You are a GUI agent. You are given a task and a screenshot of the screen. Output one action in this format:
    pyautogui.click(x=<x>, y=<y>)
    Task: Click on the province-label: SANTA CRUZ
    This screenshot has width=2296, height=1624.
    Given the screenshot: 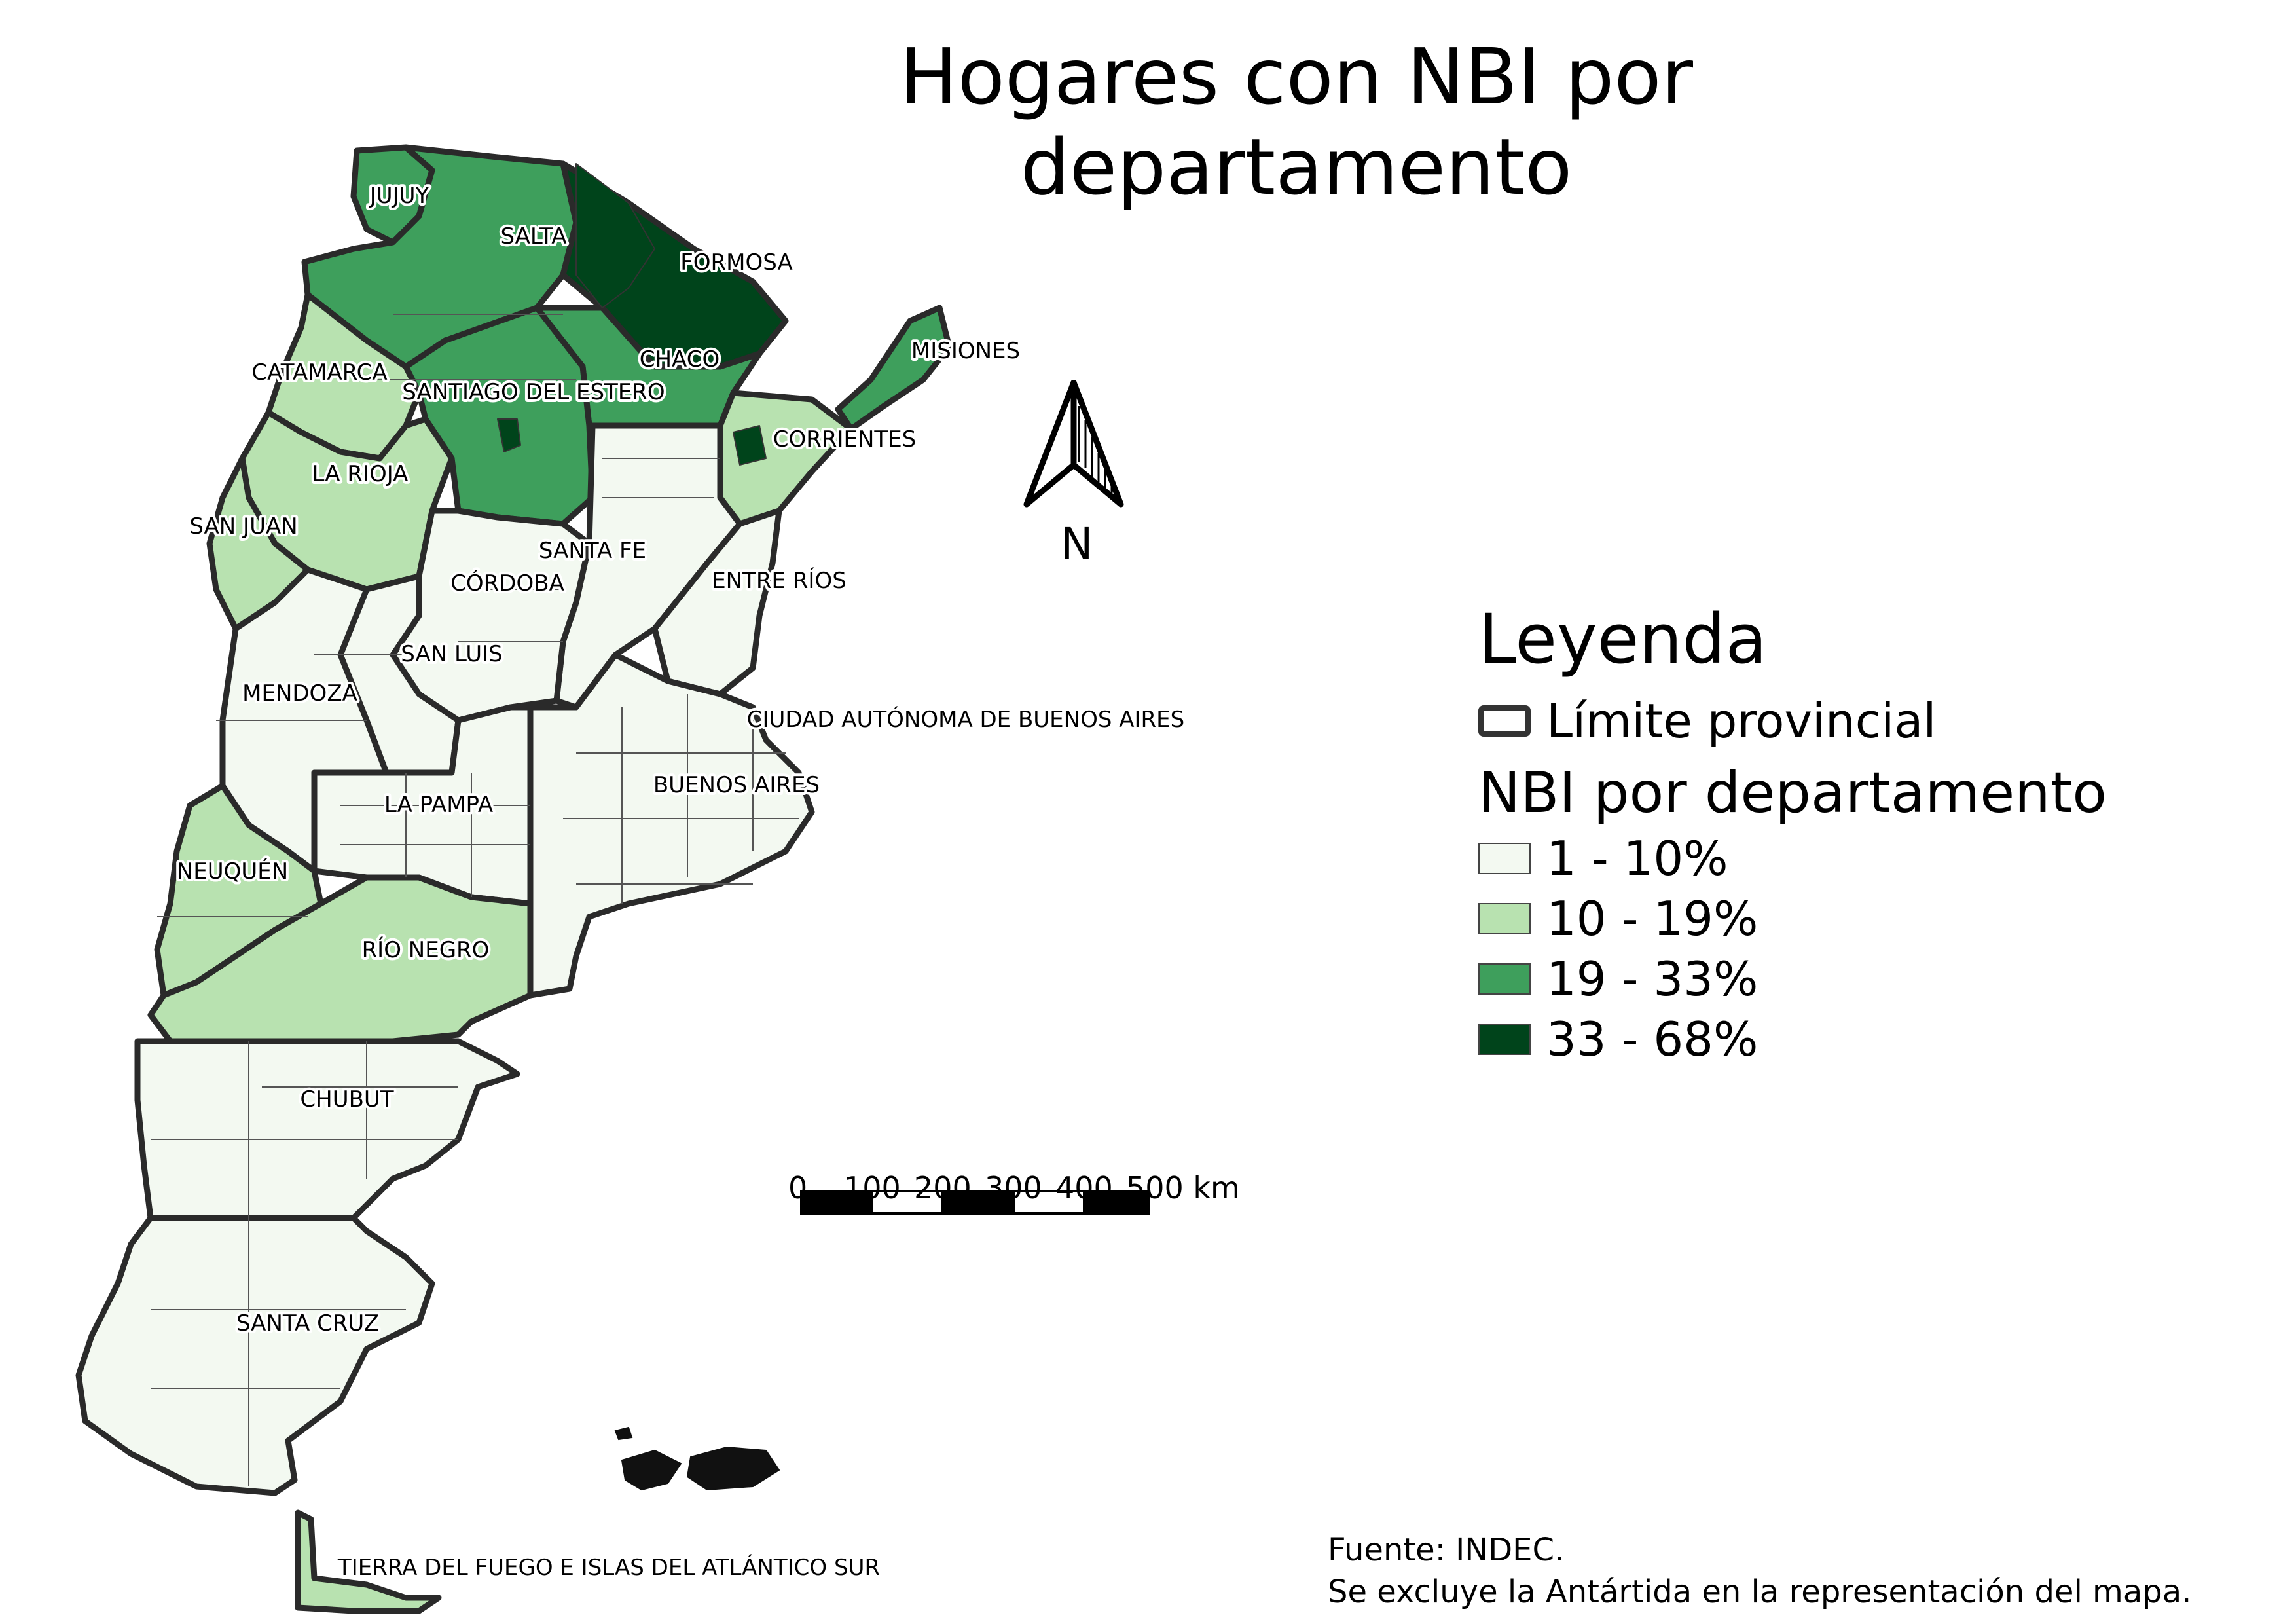 What is the action you would take?
    pyautogui.click(x=307, y=1323)
    